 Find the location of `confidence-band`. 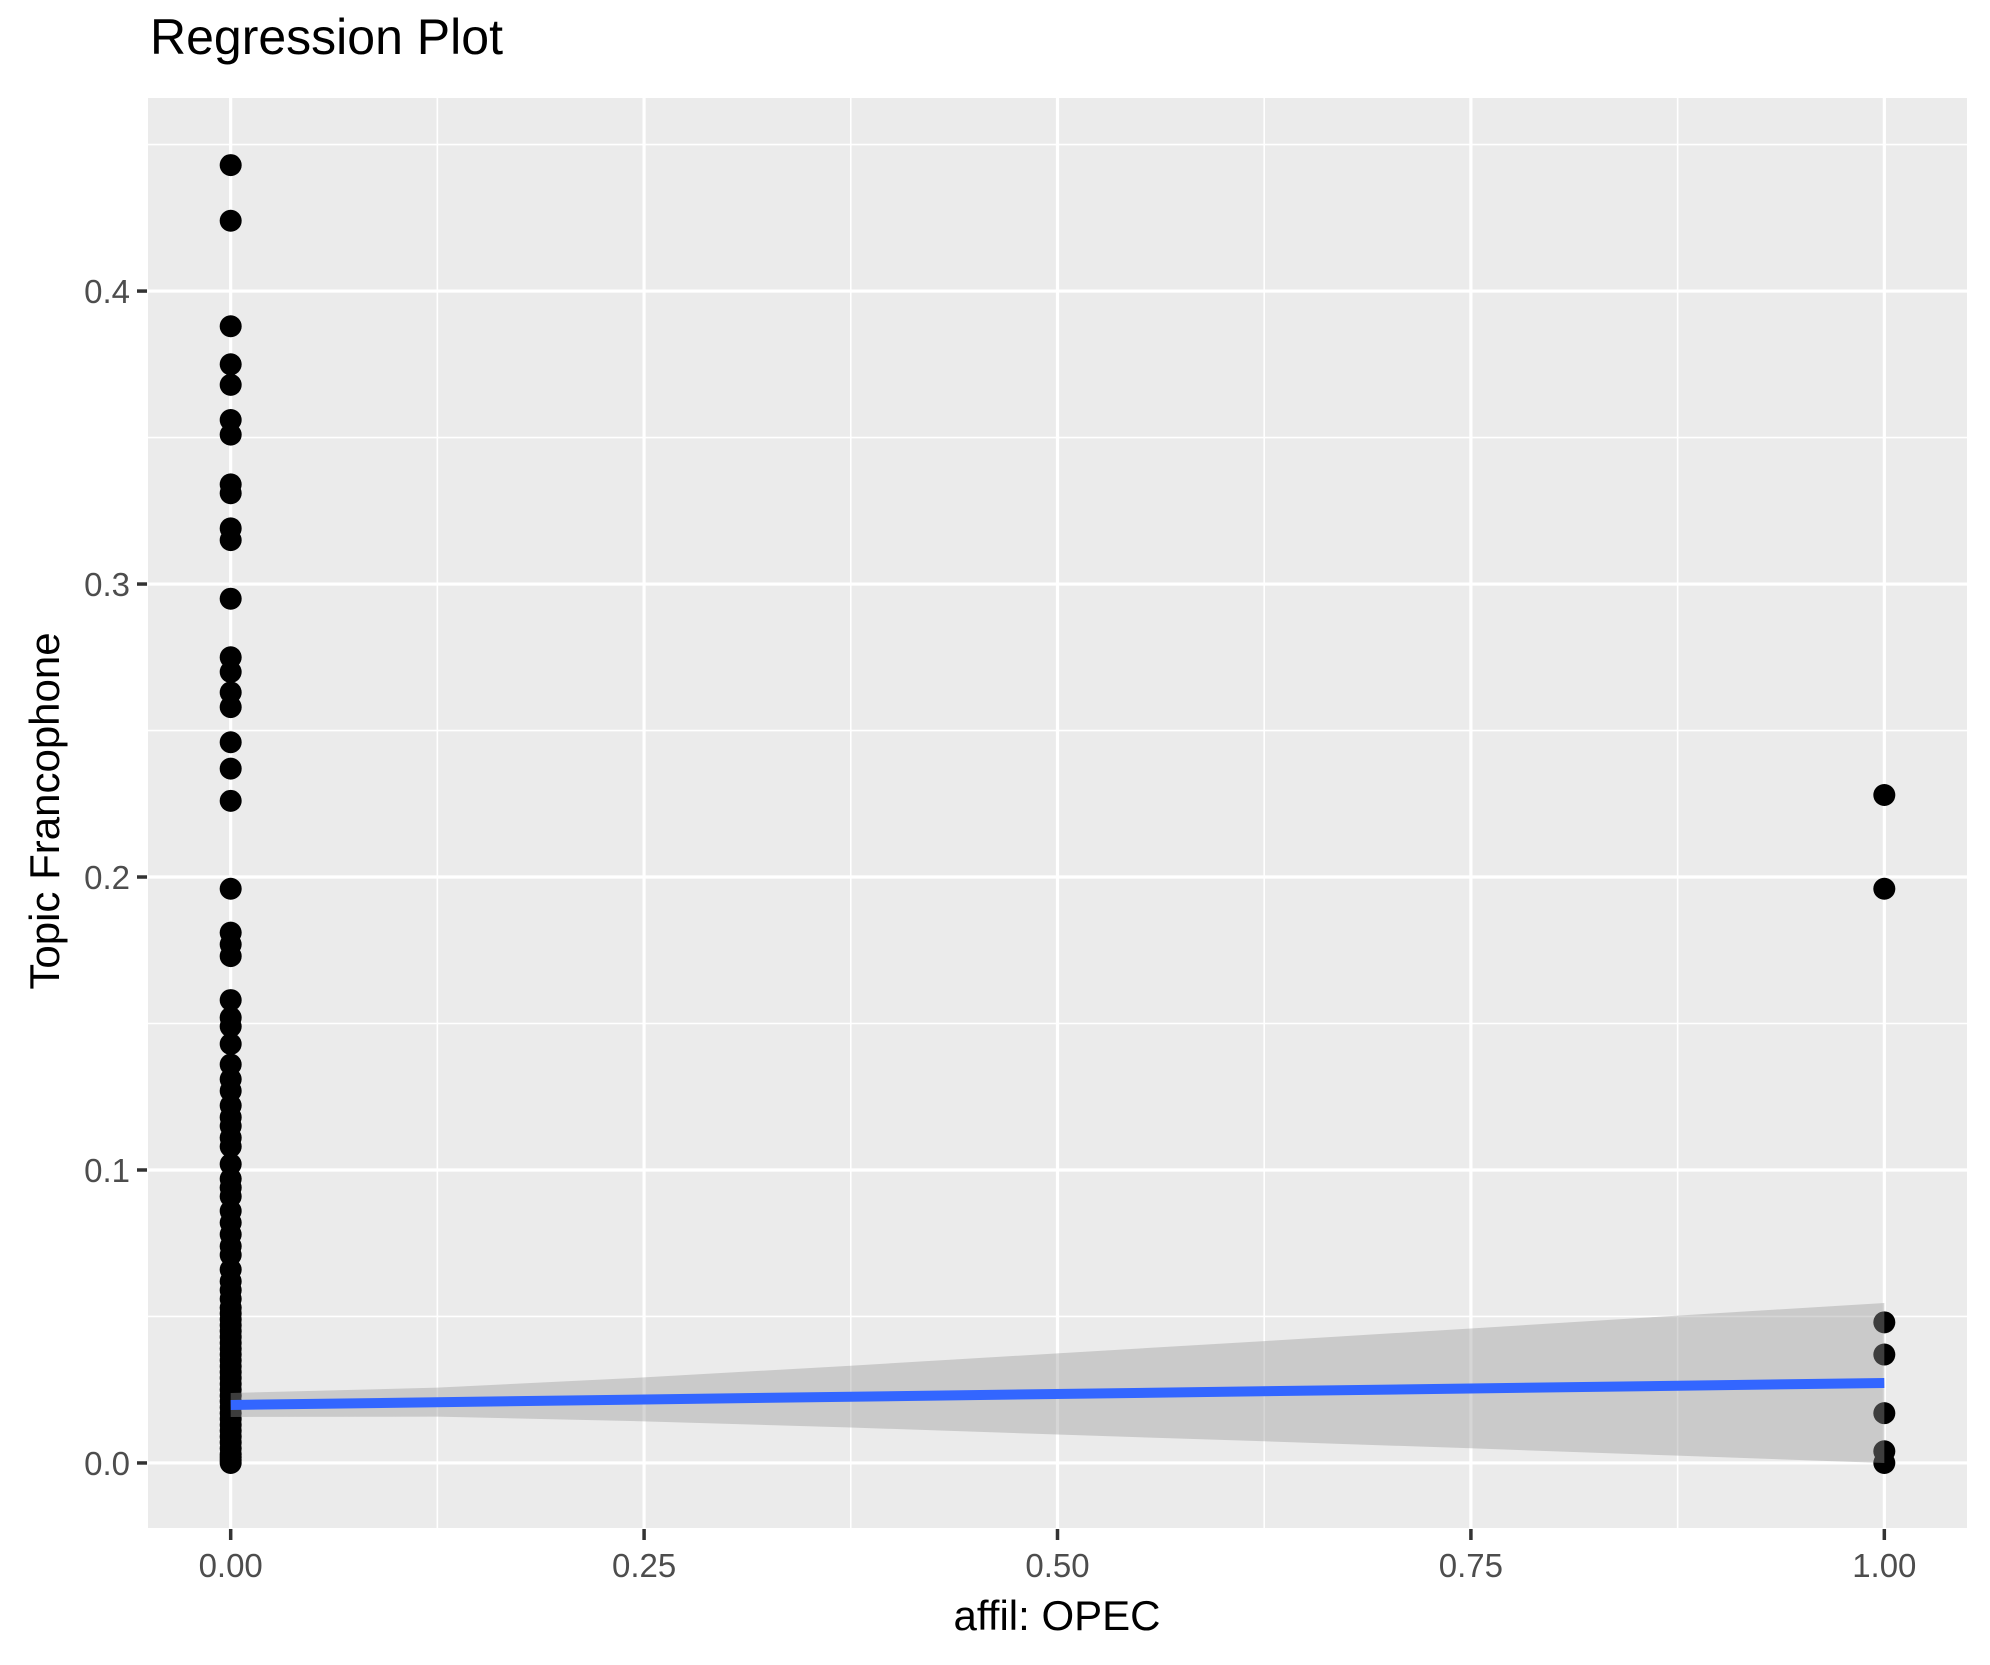

confidence-band is located at coordinates (1057, 1382).